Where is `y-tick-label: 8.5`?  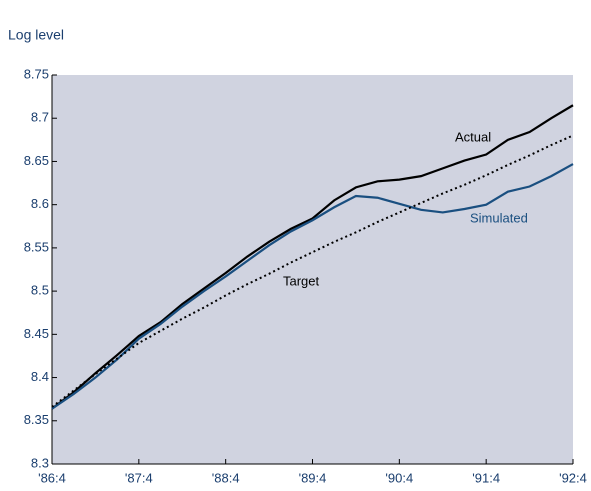
y-tick-label: 8.5 is located at coordinates (40, 290).